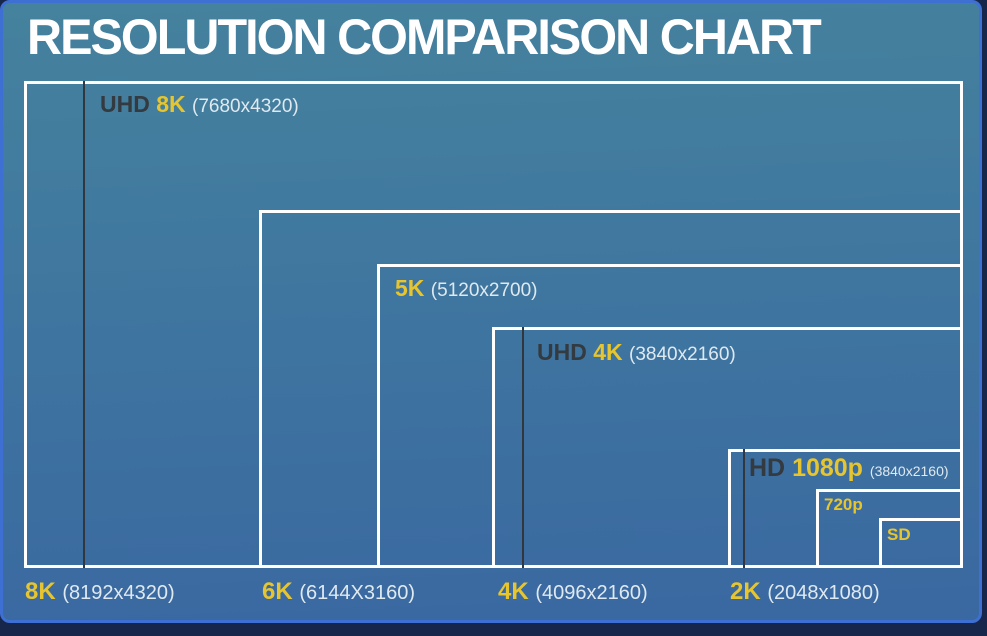 The image size is (987, 636). I want to click on label-uhd-4k: UHD 4K (3840x2160), so click(636, 352).